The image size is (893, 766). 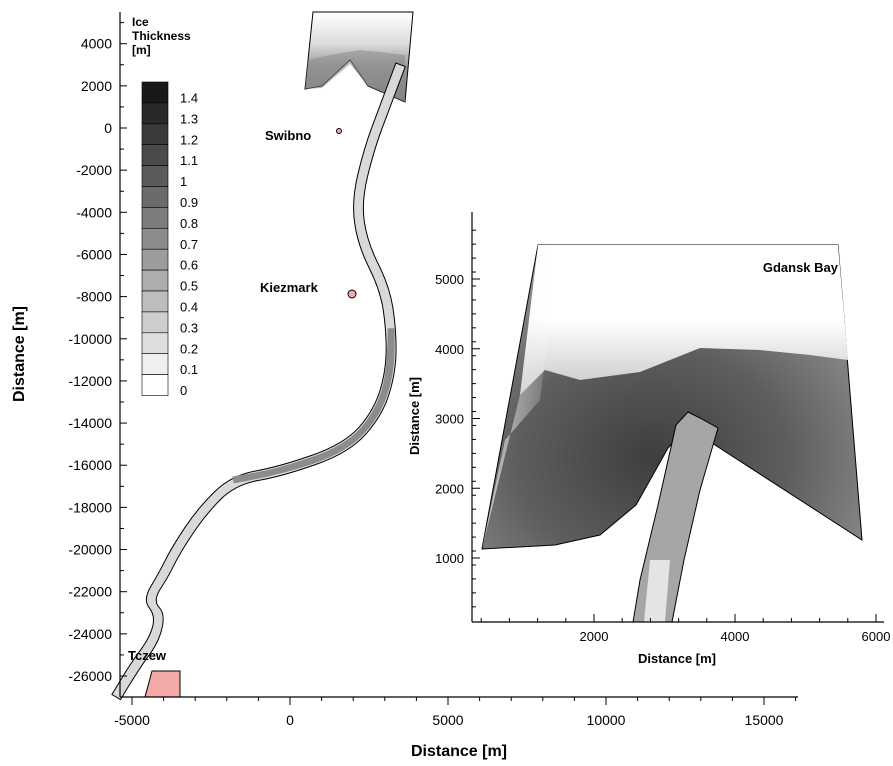 I want to click on legend-level-label: 0.3, so click(x=189, y=327).